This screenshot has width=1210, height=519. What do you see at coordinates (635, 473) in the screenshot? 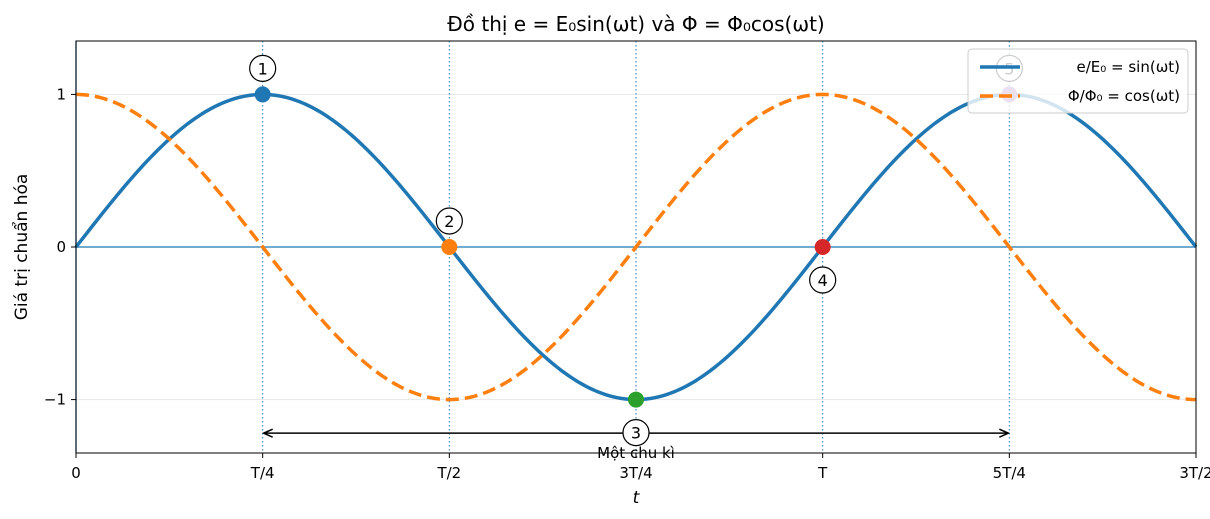
I see `x-tick-label: 3T/4` at bounding box center [635, 473].